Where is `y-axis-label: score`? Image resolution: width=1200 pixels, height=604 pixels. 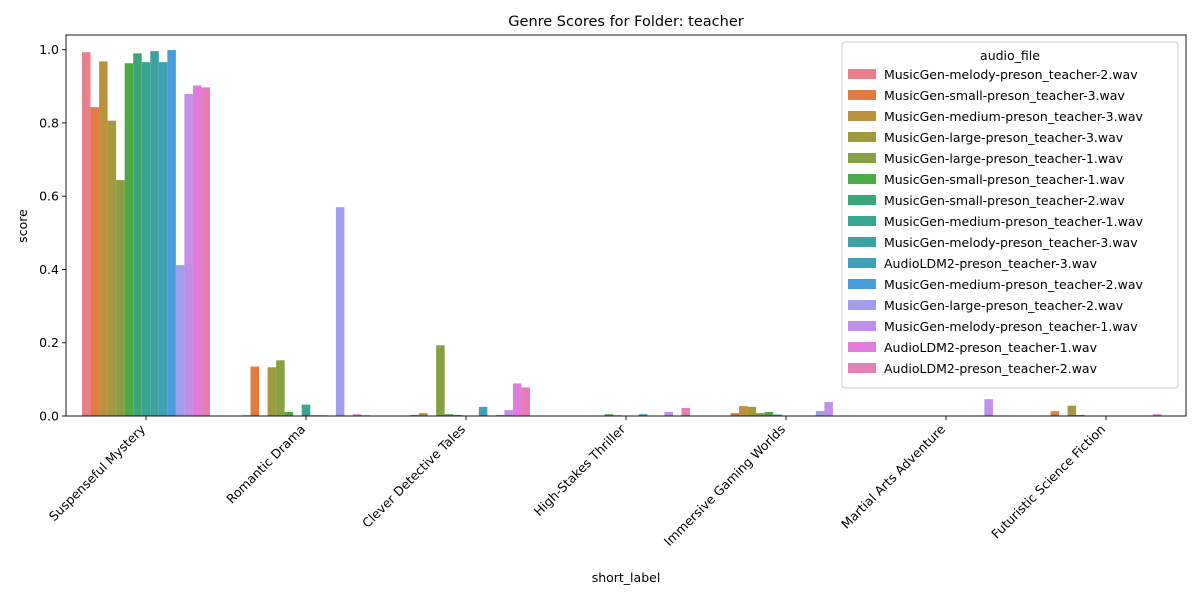
y-axis-label: score is located at coordinates (22, 226).